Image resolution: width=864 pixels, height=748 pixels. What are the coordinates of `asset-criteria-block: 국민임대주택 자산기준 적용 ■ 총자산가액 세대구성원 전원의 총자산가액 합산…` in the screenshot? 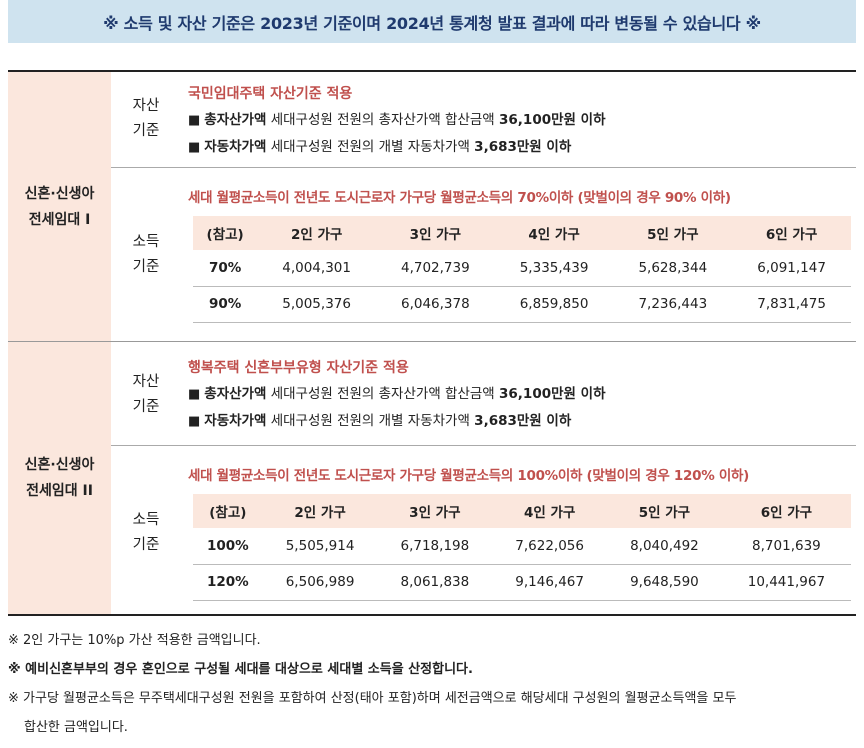 It's located at (397, 121).